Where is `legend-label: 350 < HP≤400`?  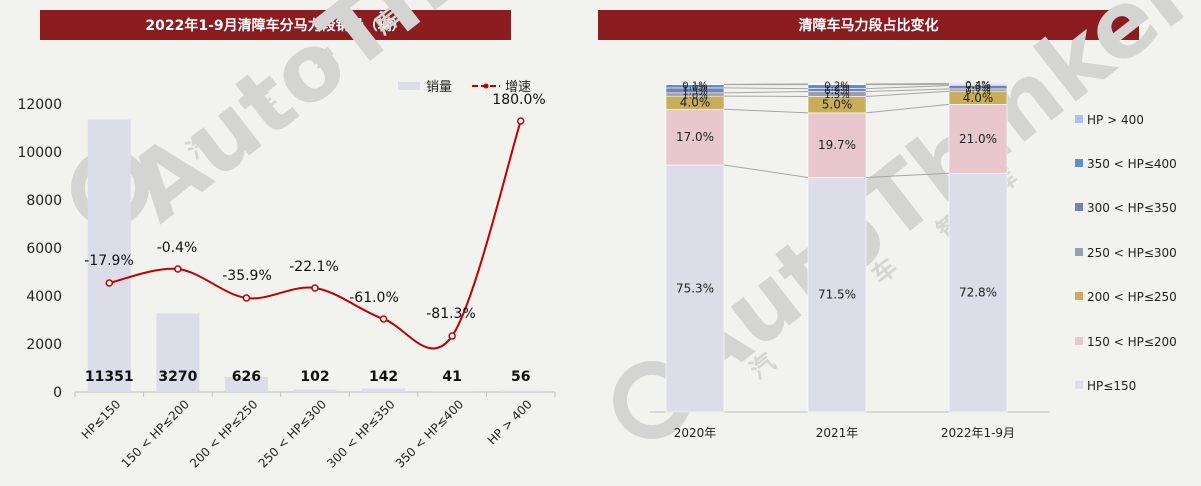 legend-label: 350 < HP≤400 is located at coordinates (1132, 164).